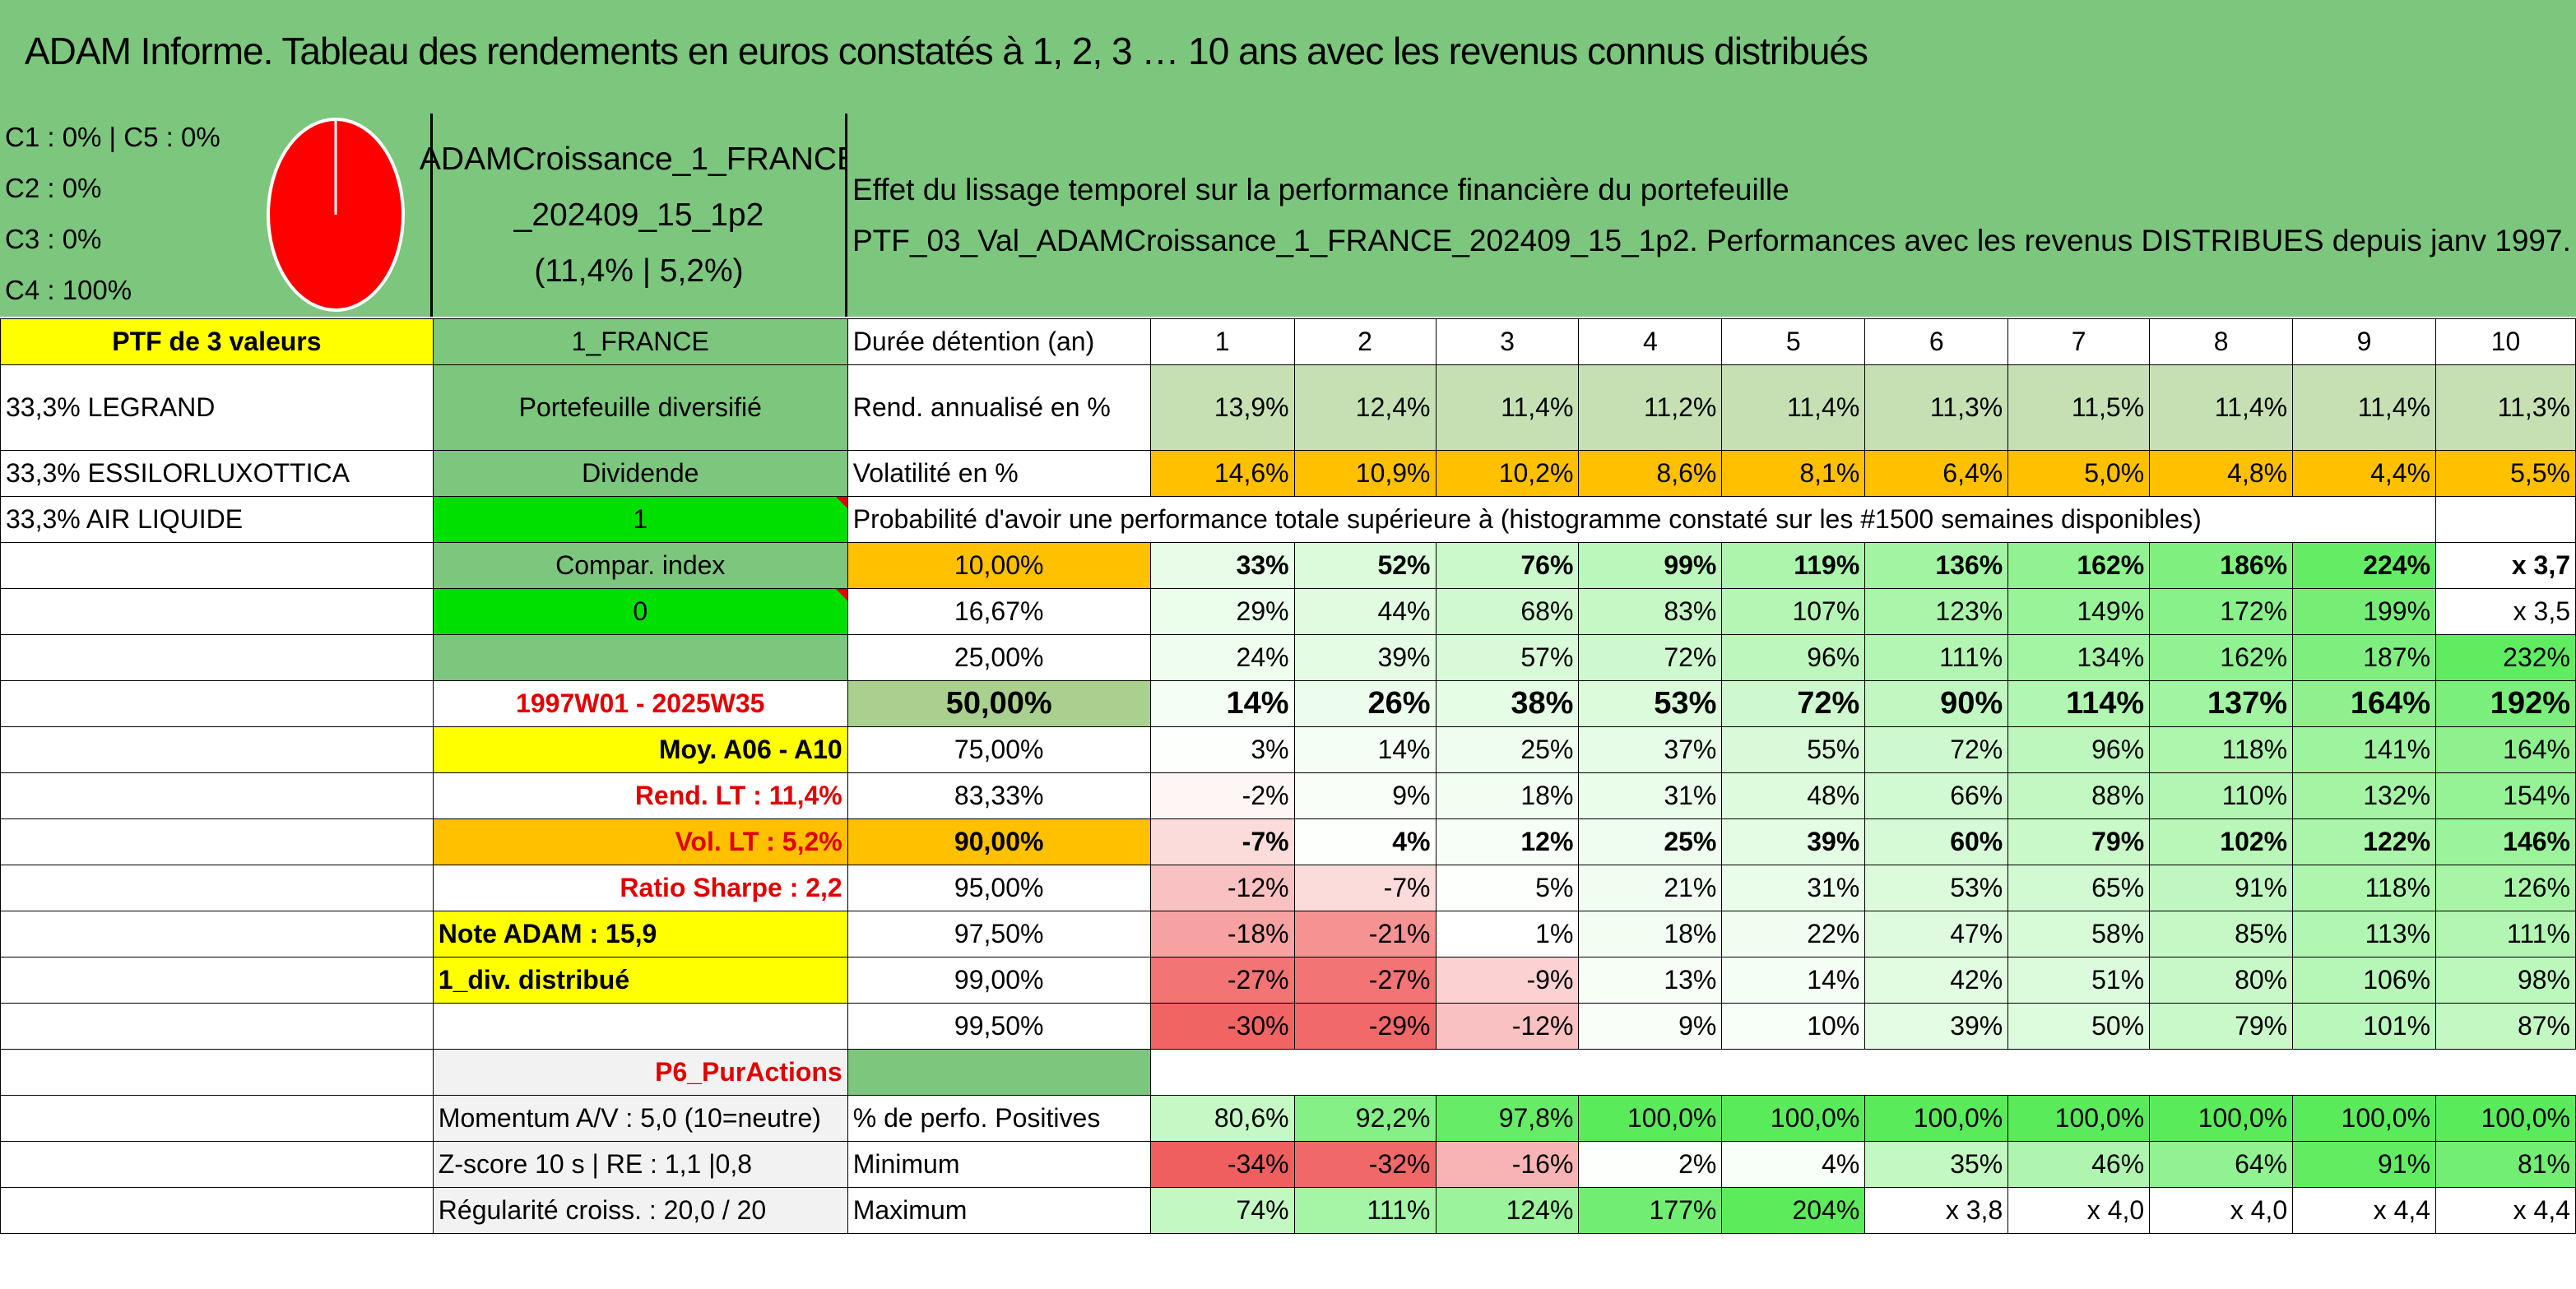 Image resolution: width=2576 pixels, height=1289 pixels. Describe the element at coordinates (640, 1118) in the screenshot. I see `momentum-label: Momentum A/V : 5,0 (10=neutre)` at that location.